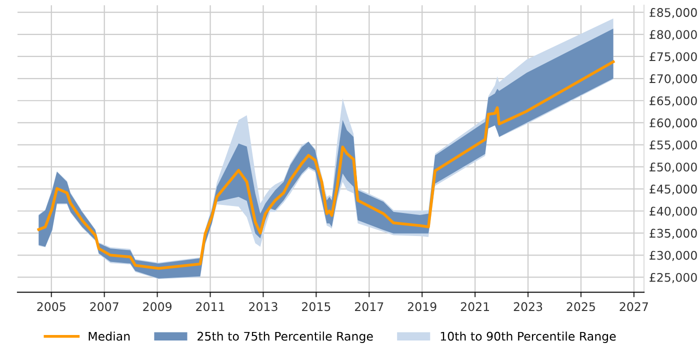 The height and width of the screenshot is (350, 700). Describe the element at coordinates (104, 307) in the screenshot. I see `x-tick-label: 2007` at that location.